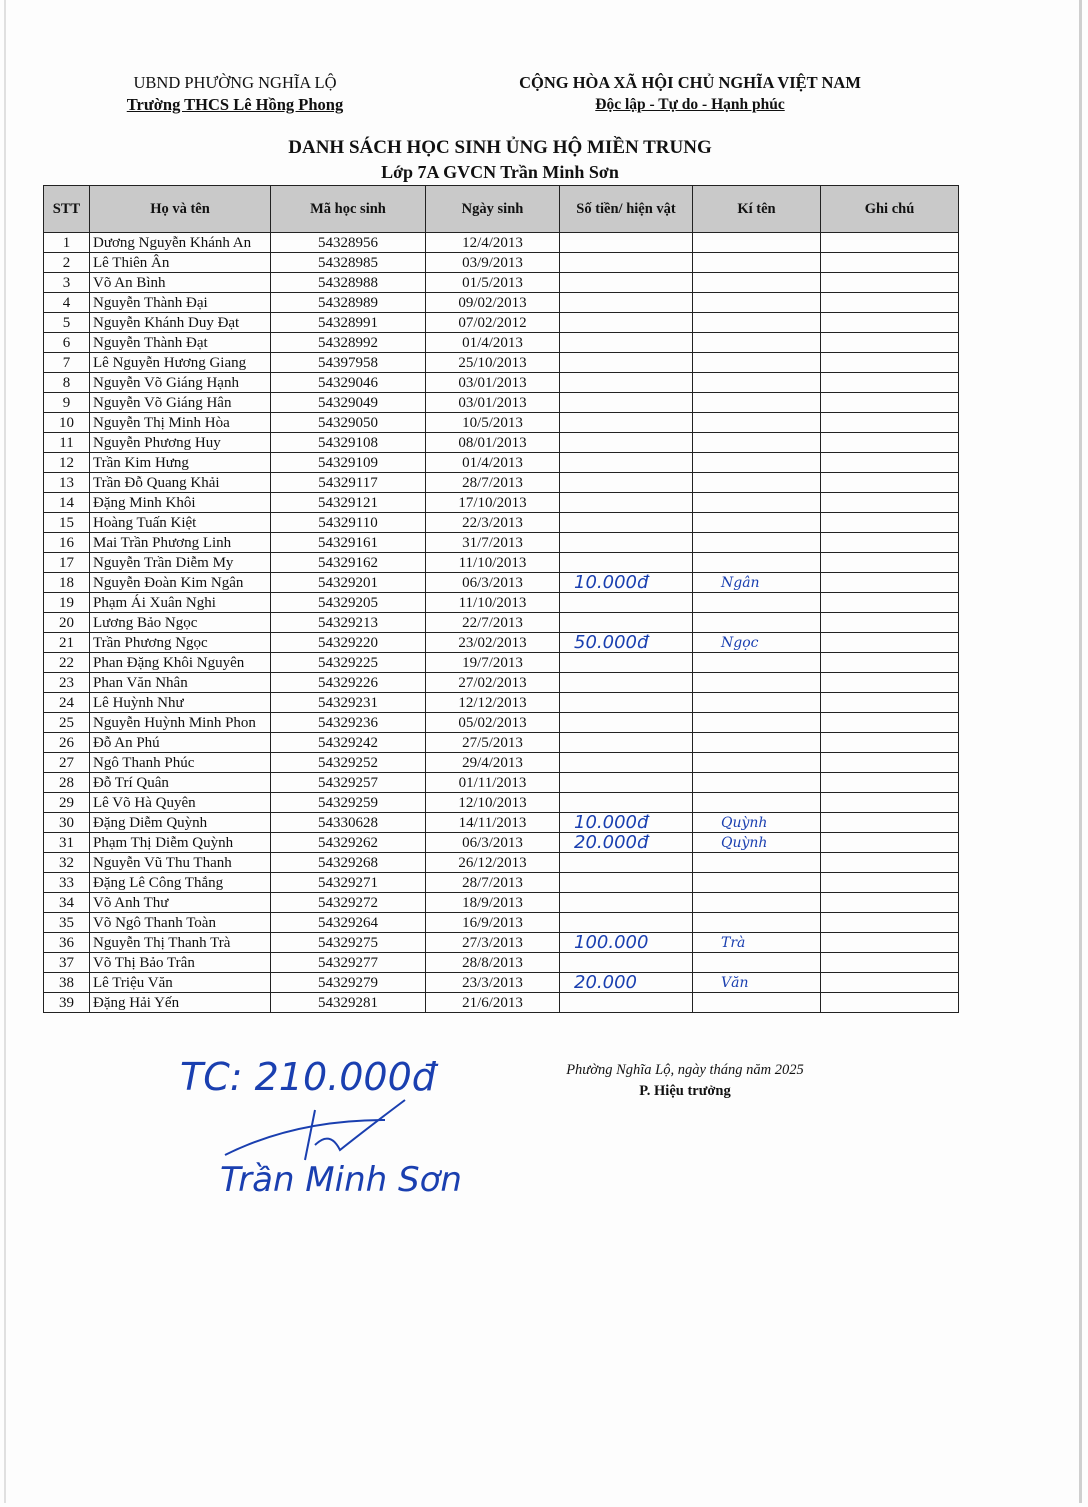  Describe the element at coordinates (690, 104) in the screenshot. I see `national-motto: Độc lập - Tự do - Hạnh phúc` at that location.